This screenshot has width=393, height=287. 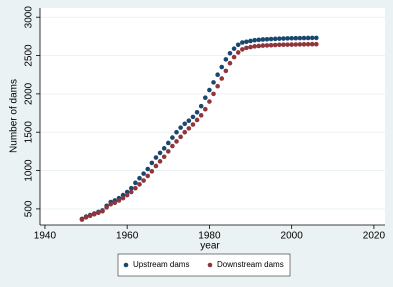 I want to click on x-tick-label: 2020, so click(x=374, y=236).